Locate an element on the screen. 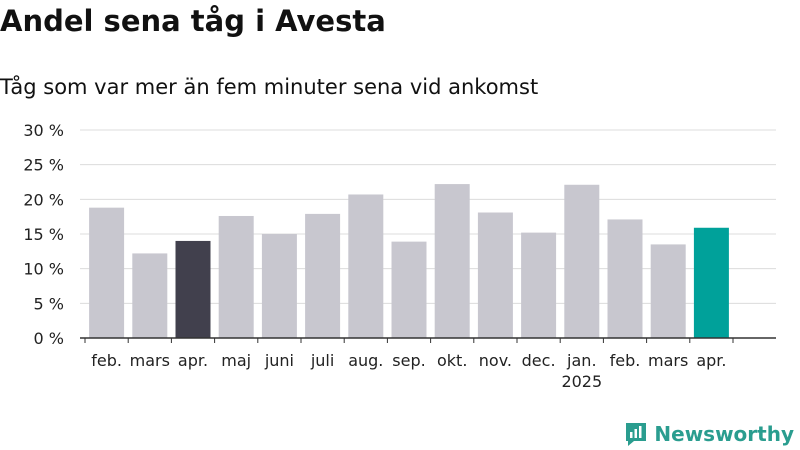  x-tick-label: juni is located at coordinates (279, 360).